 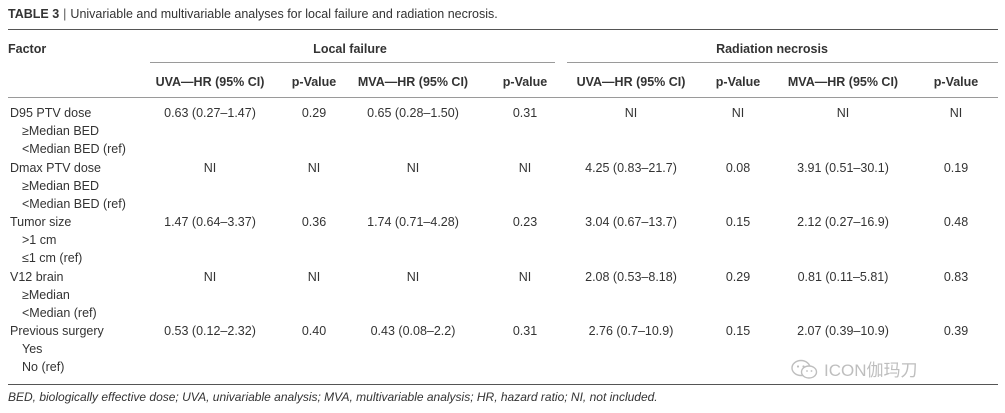 What do you see at coordinates (210, 331) in the screenshot?
I see `cell-local-uva-hr: 0.53 (0.12–2.32)` at bounding box center [210, 331].